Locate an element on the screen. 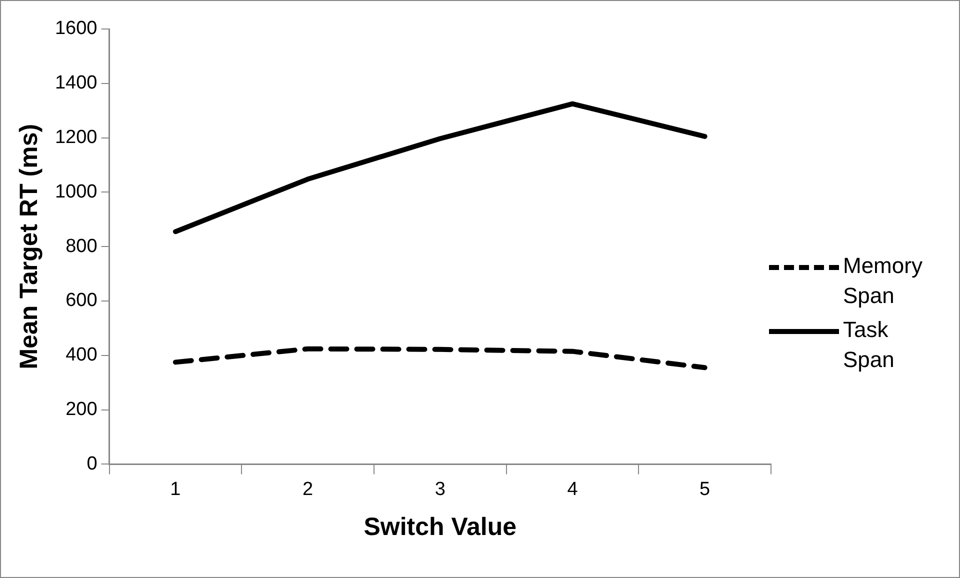 Image resolution: width=960 pixels, height=578 pixels. legend-label: Task Span is located at coordinates (869, 345).